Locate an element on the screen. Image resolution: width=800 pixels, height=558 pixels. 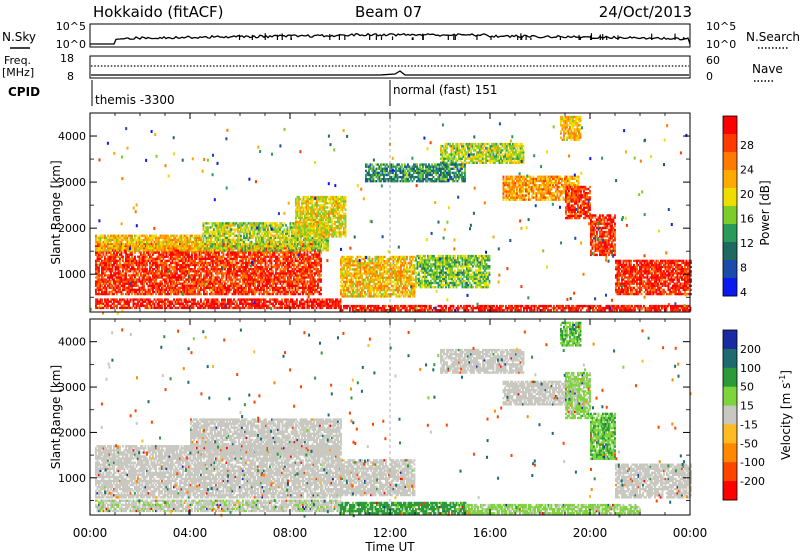
power-colorbar-tick-5: 8 is located at coordinates (743, 268).